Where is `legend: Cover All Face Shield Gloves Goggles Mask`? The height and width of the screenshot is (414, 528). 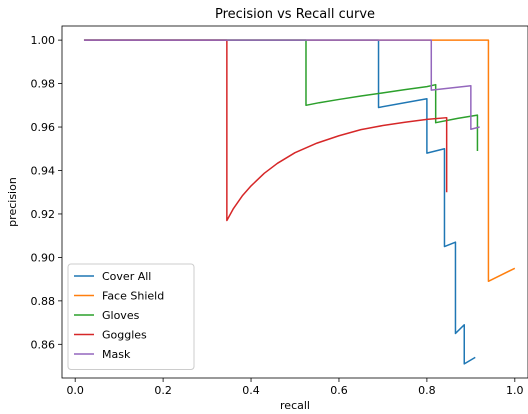
legend: Cover All Face Shield Gloves Goggles Mask is located at coordinates (131, 316).